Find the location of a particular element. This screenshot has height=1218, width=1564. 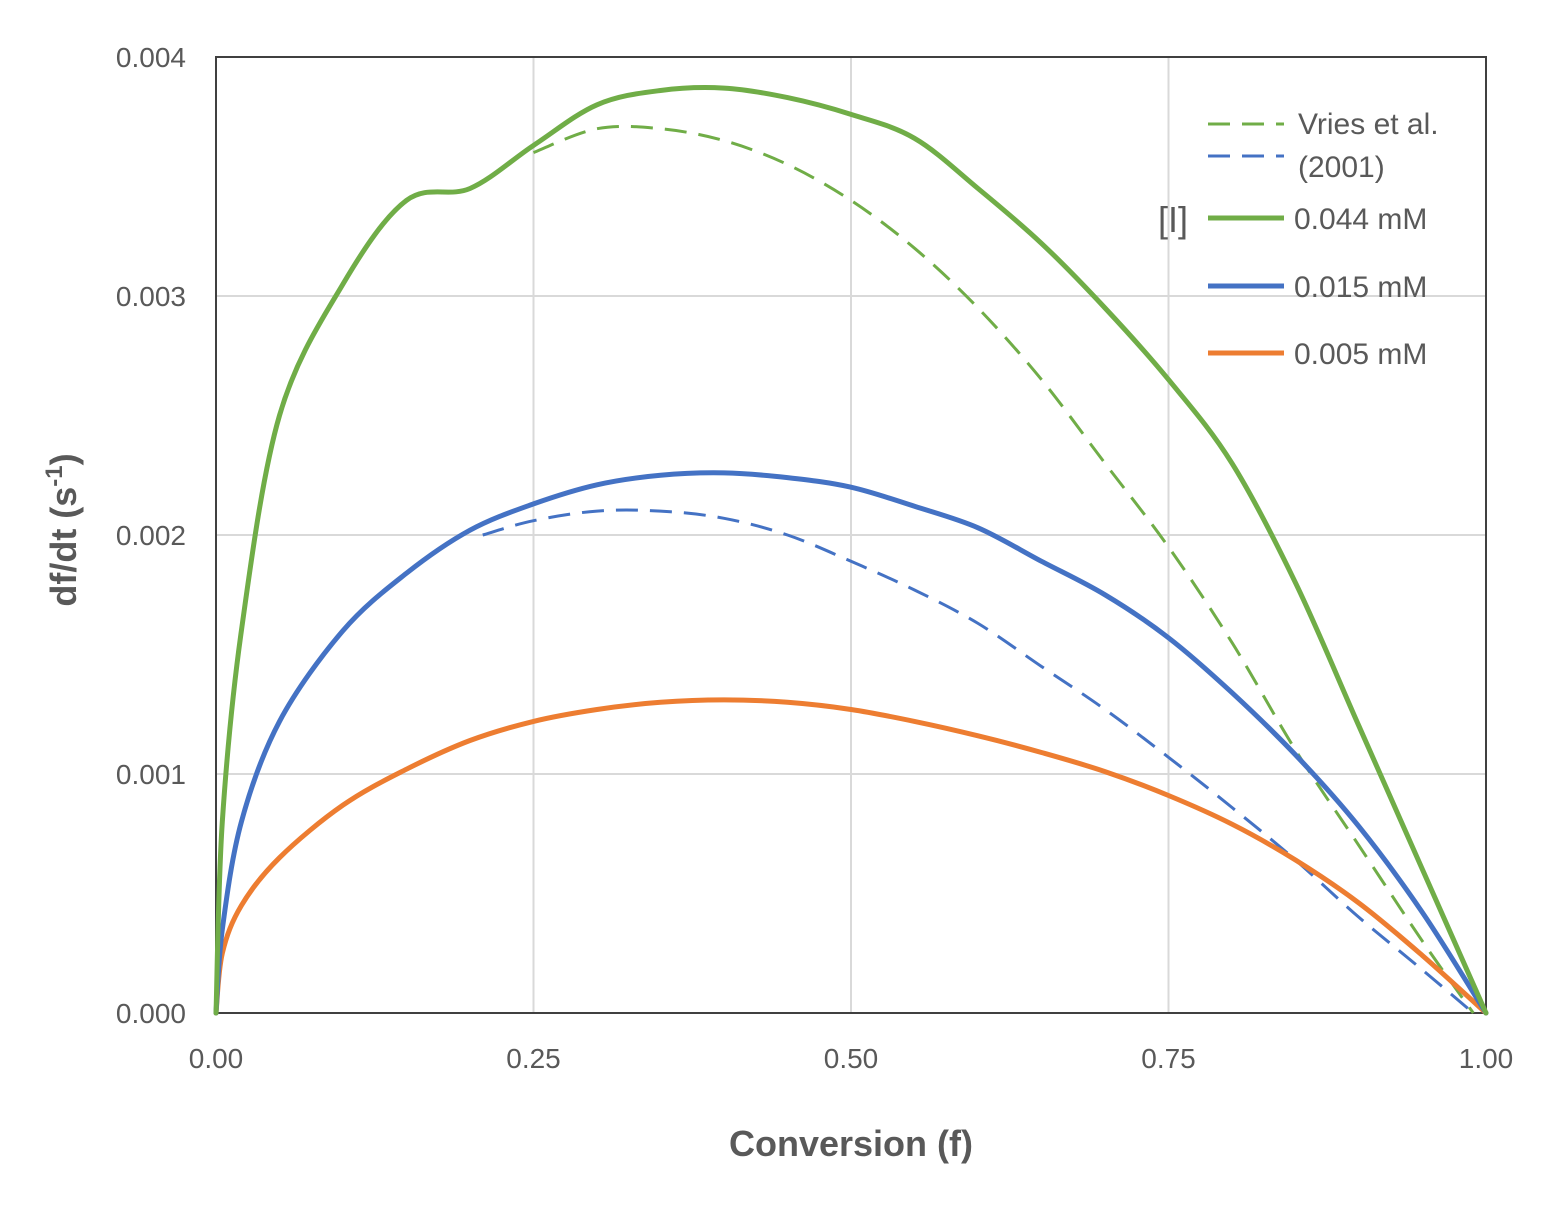

legend-label-0044: 0.044 mM is located at coordinates (1360, 219).